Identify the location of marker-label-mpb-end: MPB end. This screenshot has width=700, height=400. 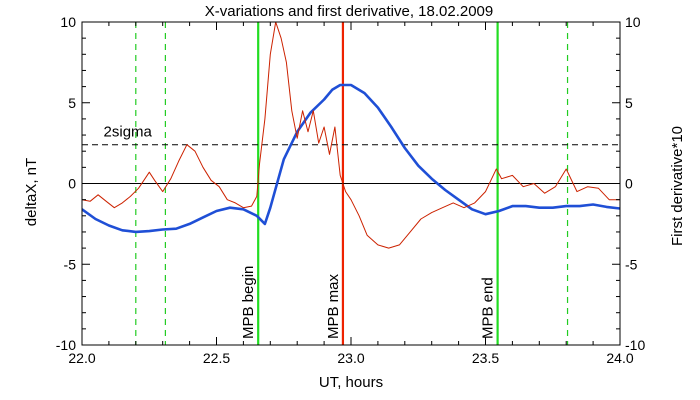
(488, 308).